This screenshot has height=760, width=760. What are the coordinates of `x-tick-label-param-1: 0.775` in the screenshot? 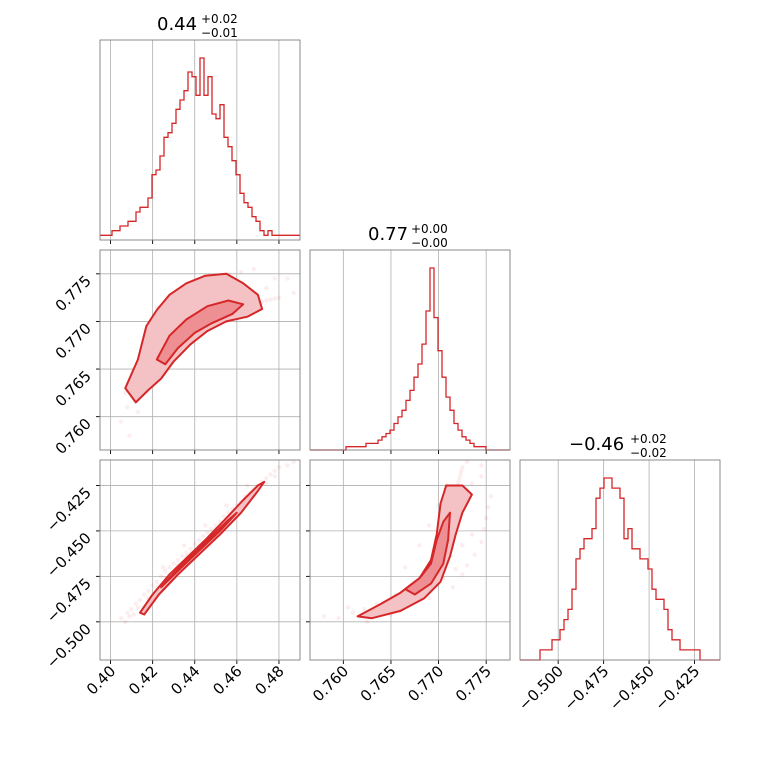 It's located at (473, 683).